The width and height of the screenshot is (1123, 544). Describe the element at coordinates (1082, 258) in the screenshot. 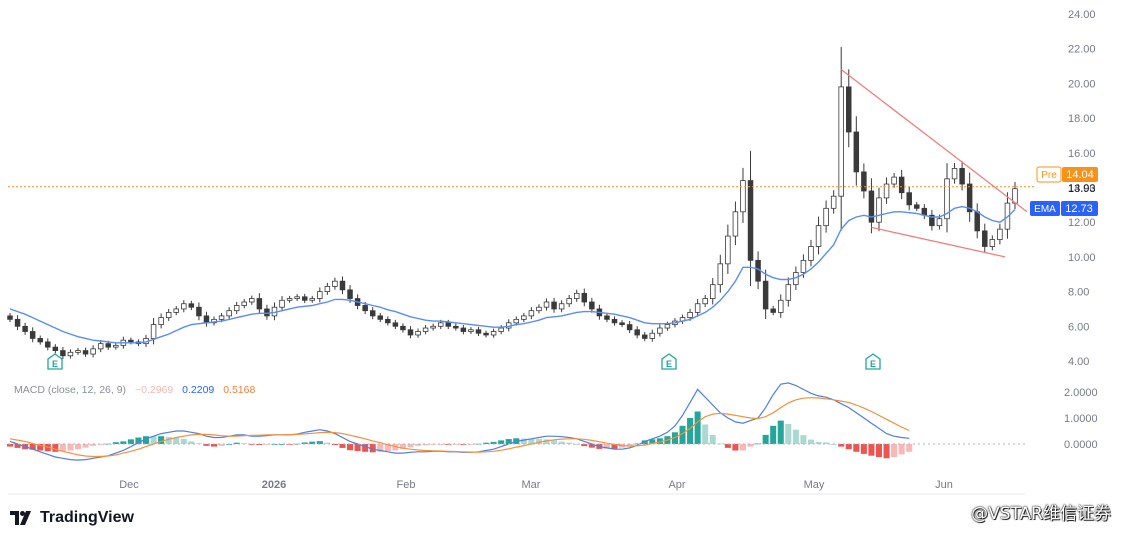

I see `price-tick-label: 10.00` at that location.